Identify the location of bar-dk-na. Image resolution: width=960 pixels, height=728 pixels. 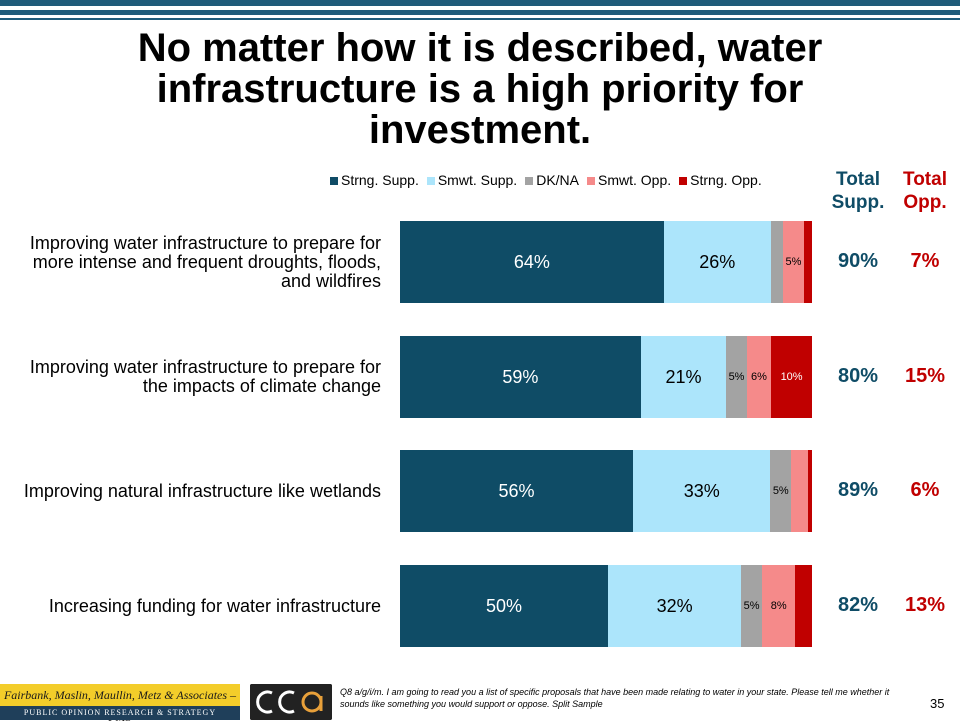
(777, 262).